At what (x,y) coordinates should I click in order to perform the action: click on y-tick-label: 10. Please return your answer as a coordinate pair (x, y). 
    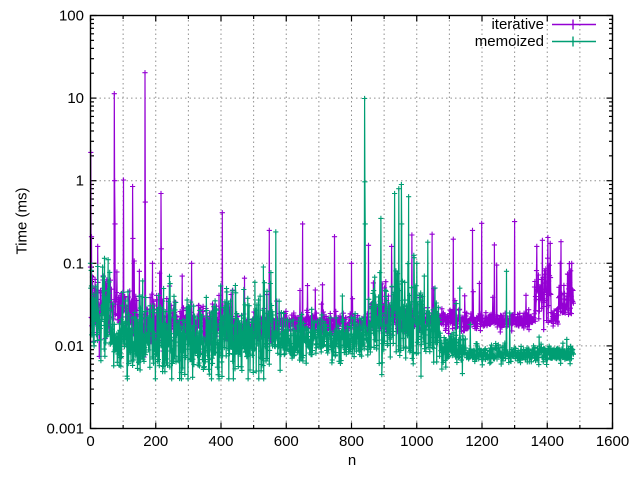
    Looking at the image, I should click on (75, 98).